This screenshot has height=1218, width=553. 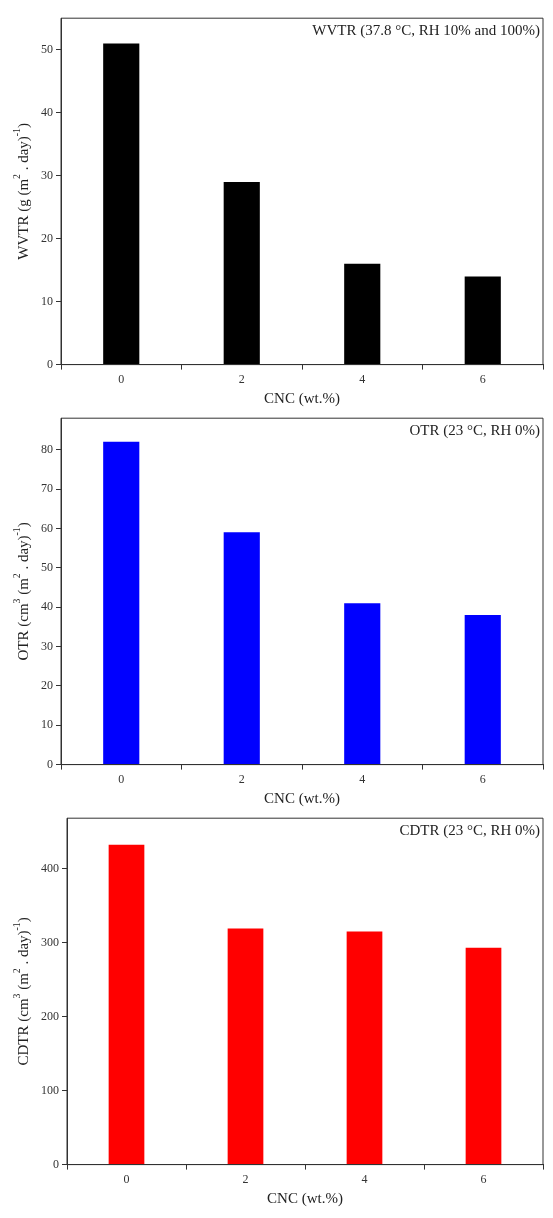 I want to click on y-axis-title: WVTR (g (m2 . day)-1), so click(x=21, y=191).